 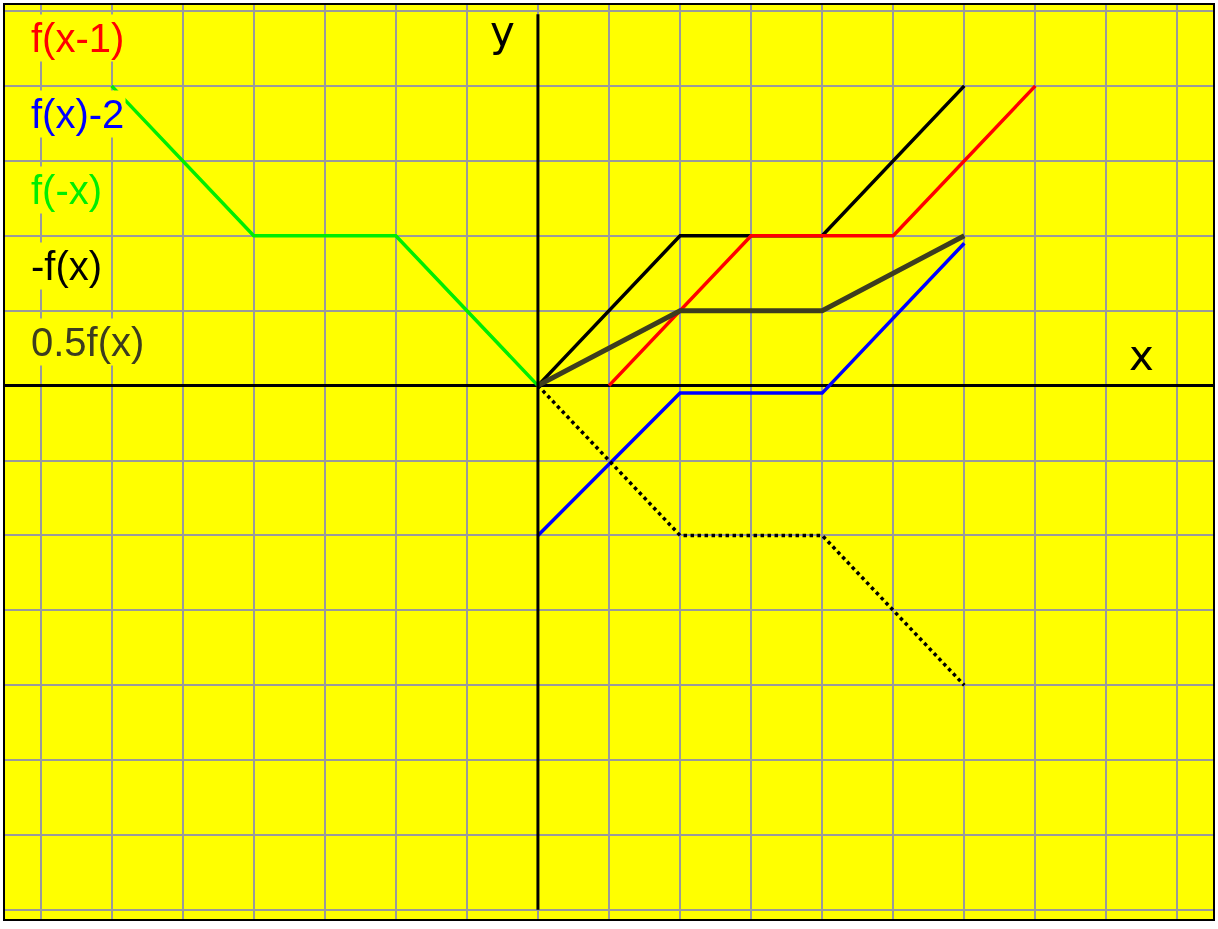 I want to click on text: -f(x), so click(x=67, y=266).